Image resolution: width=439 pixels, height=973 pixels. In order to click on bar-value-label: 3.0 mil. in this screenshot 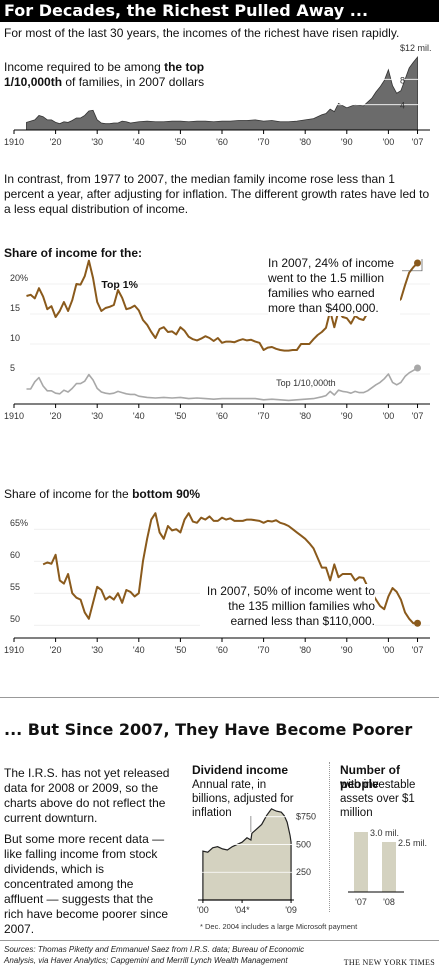, I will do `click(384, 833)`.